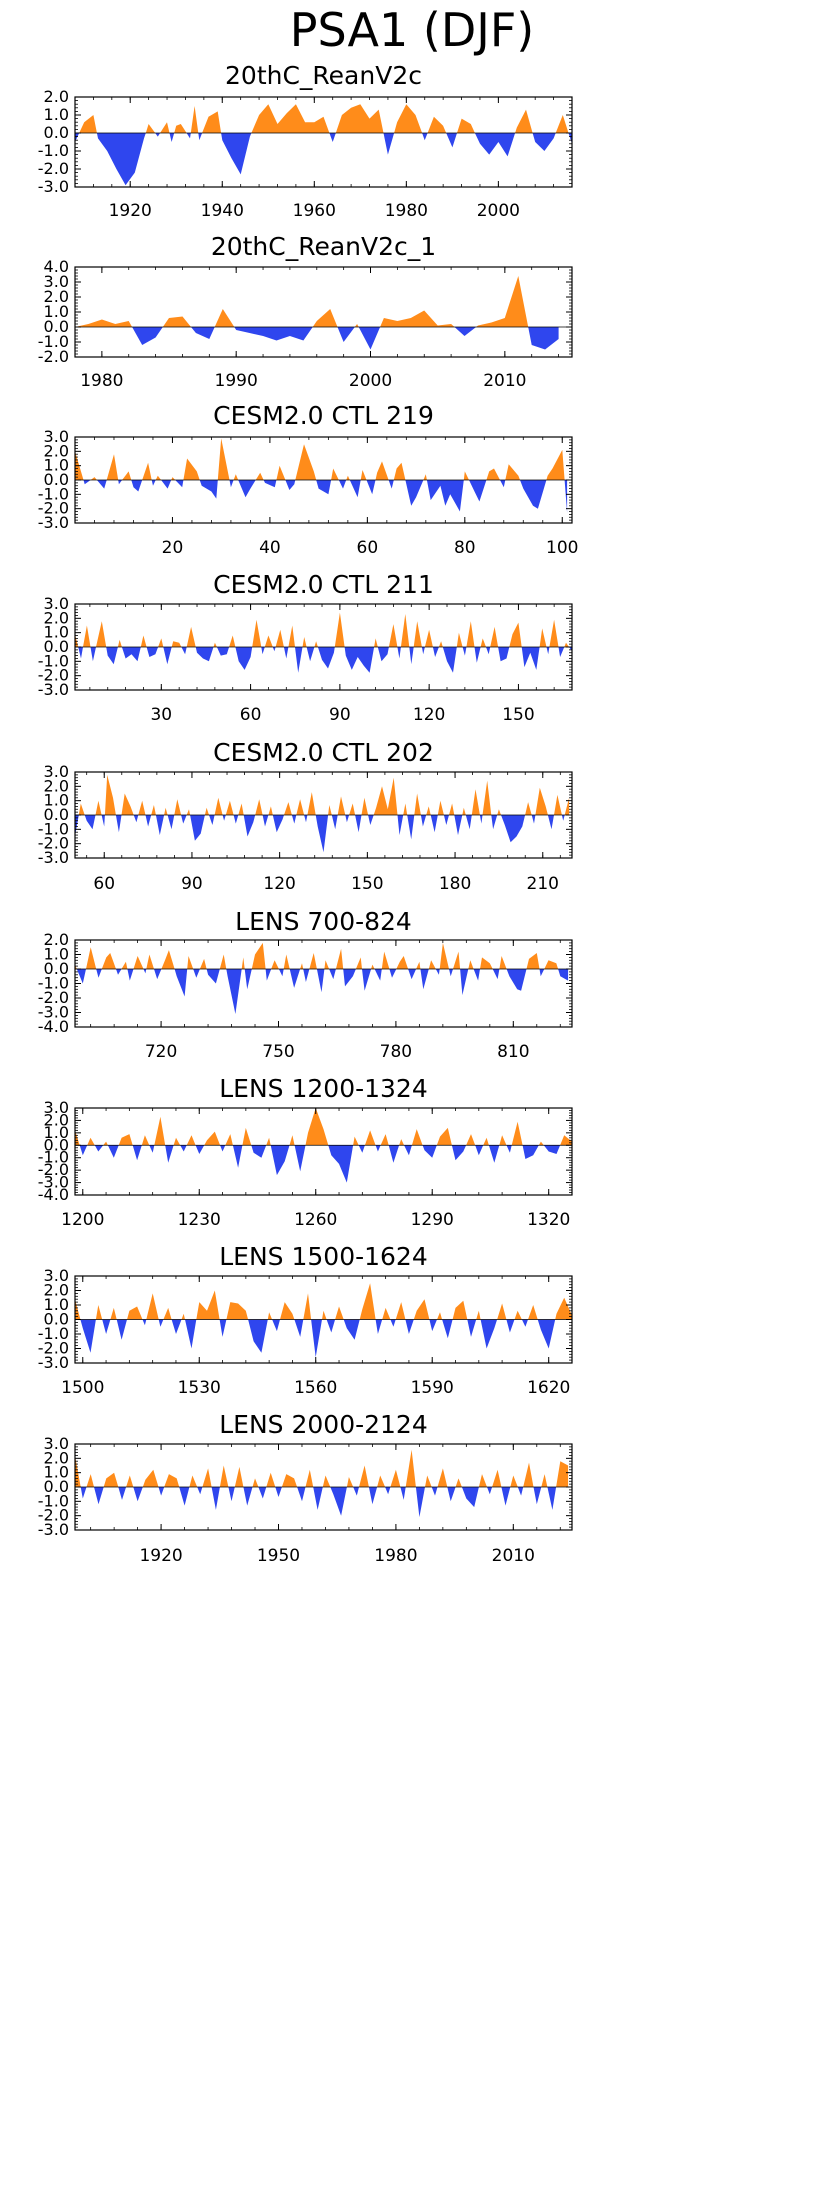  I want to click on xtick-label: 1950, so click(278, 1556).